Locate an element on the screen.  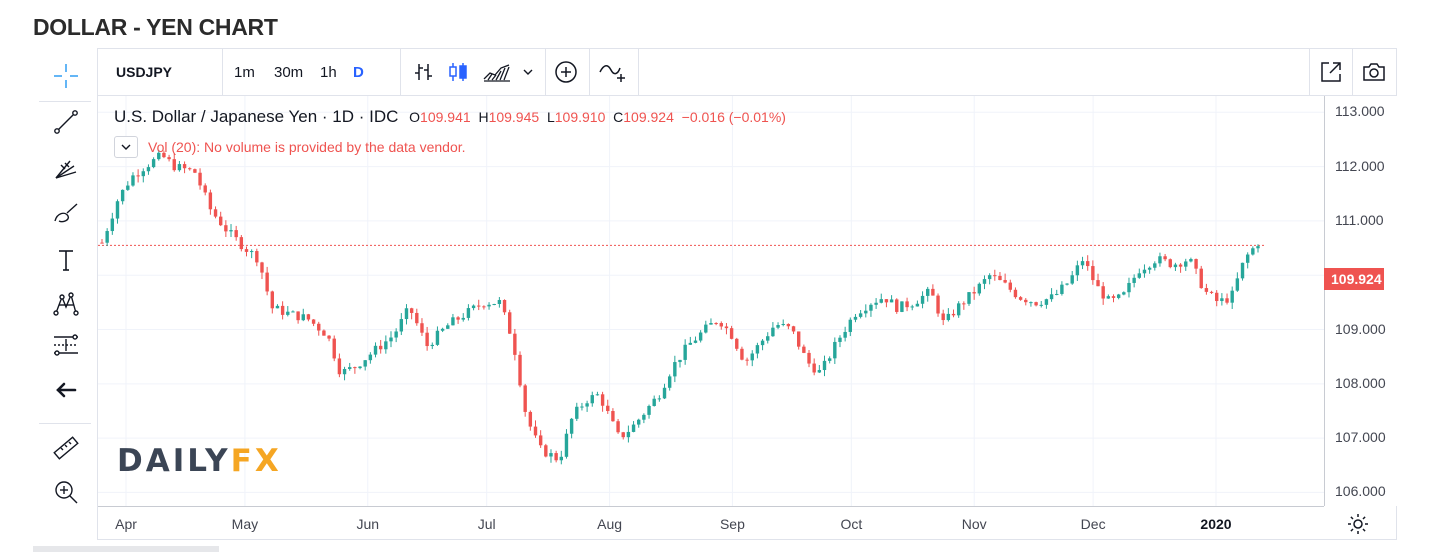
brush-icon is located at coordinates (65, 214).